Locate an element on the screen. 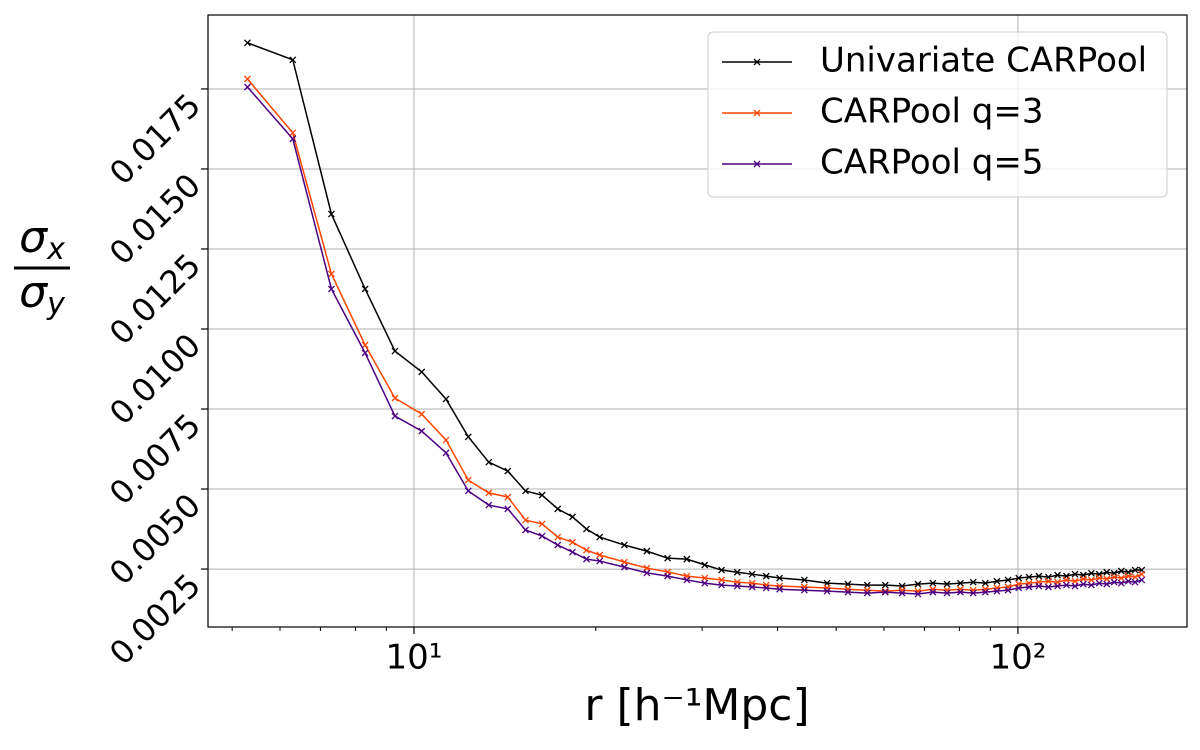 The image size is (1200, 750). legend-label: CARPool q=5 is located at coordinates (931, 163).